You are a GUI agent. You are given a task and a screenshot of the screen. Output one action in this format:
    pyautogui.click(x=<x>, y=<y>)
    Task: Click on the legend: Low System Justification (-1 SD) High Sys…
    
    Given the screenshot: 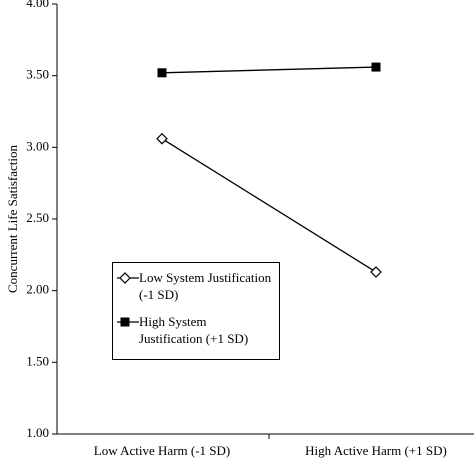 What is the action you would take?
    pyautogui.click(x=196, y=311)
    